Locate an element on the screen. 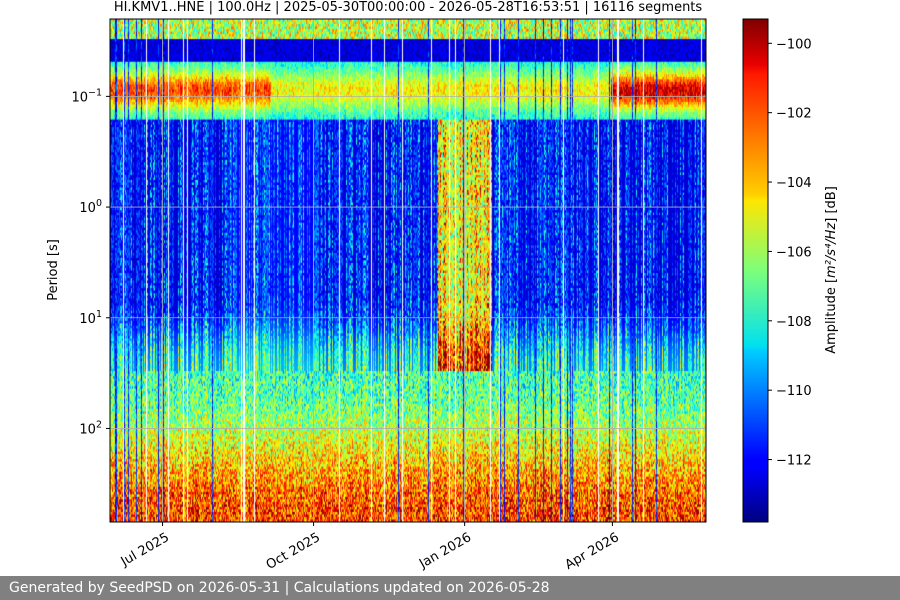  y-tick-exp: −1 is located at coordinates (95, 92).